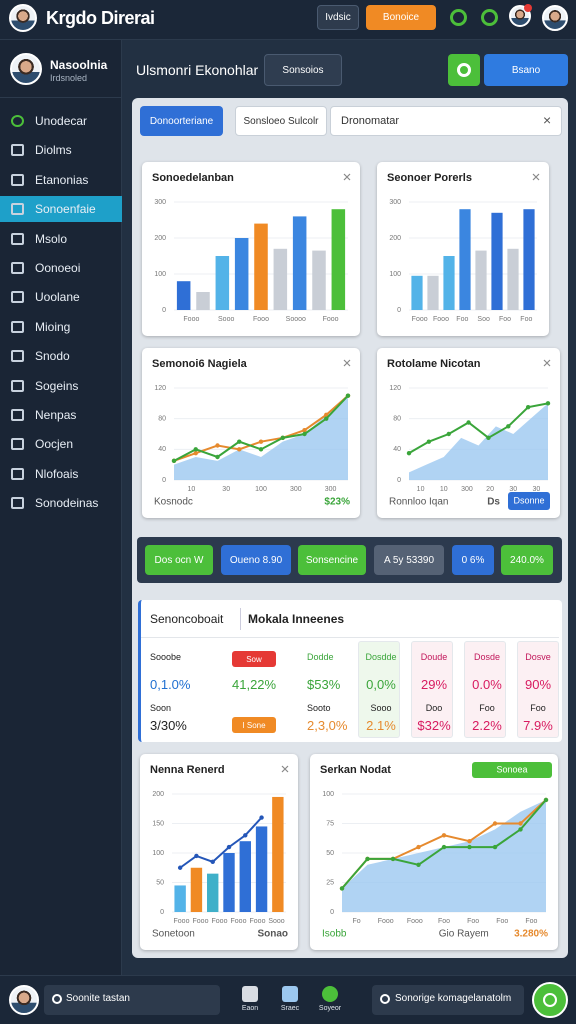 Image resolution: width=576 pixels, height=1024 pixels. What do you see at coordinates (401, 17) in the screenshot?
I see `primary-button: Bonoice` at bounding box center [401, 17].